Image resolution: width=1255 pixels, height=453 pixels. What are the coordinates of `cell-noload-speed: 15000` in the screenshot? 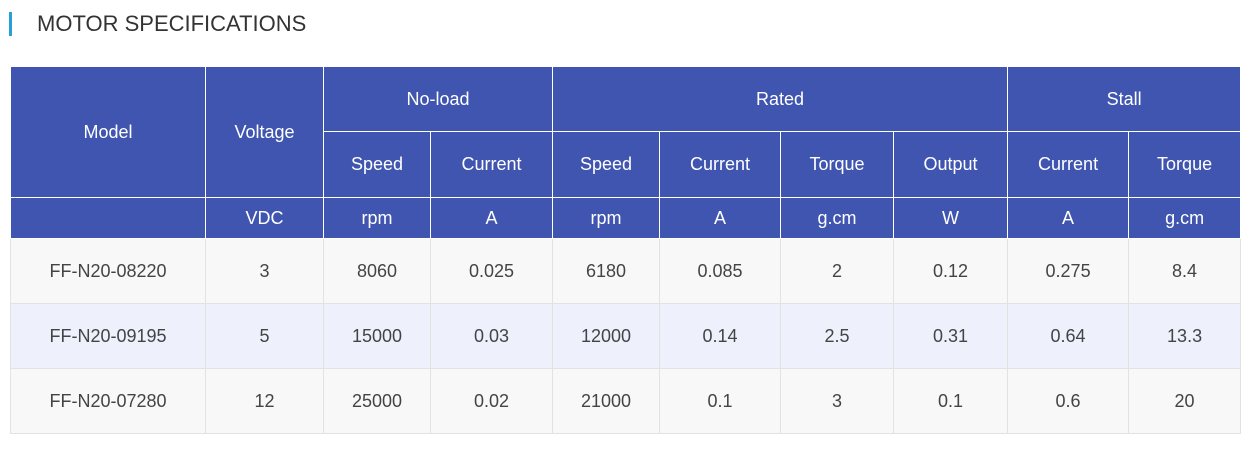 It's located at (377, 336).